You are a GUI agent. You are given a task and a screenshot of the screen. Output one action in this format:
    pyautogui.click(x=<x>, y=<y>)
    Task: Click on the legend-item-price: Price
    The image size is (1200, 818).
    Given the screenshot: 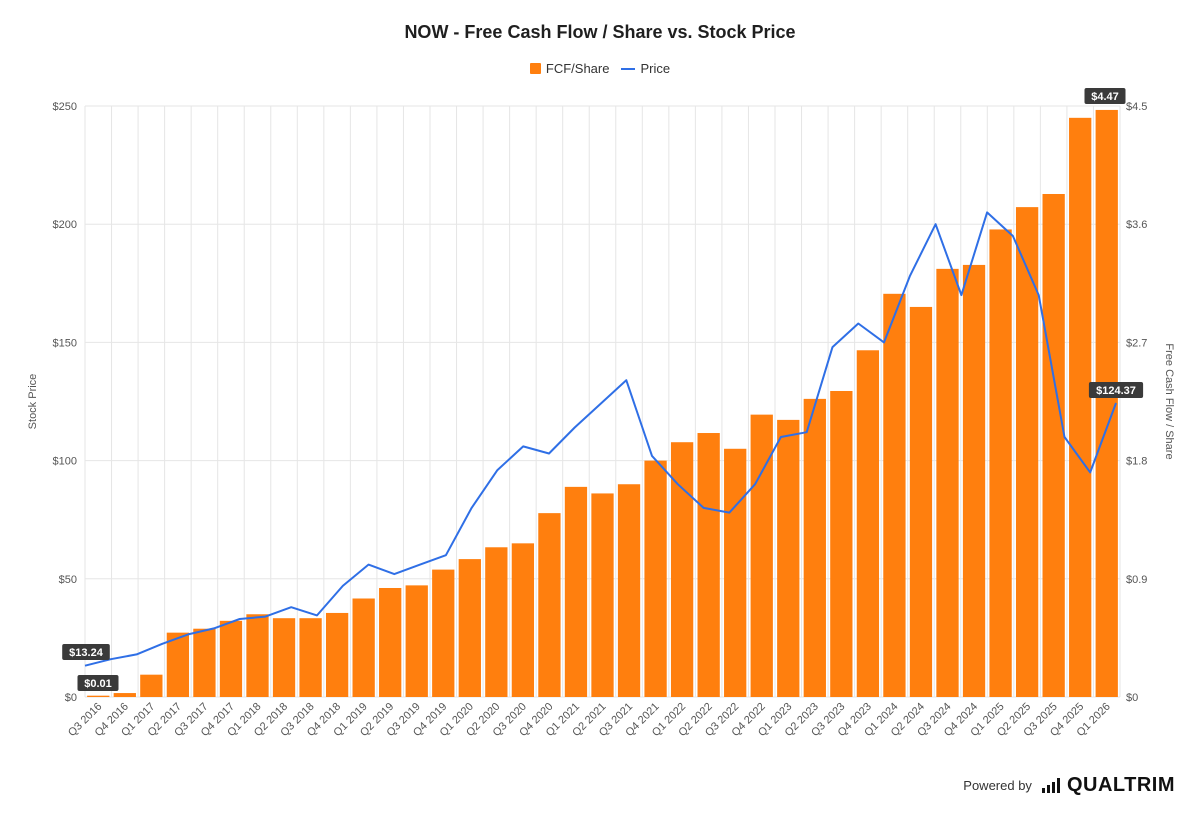 What is the action you would take?
    pyautogui.click(x=645, y=68)
    